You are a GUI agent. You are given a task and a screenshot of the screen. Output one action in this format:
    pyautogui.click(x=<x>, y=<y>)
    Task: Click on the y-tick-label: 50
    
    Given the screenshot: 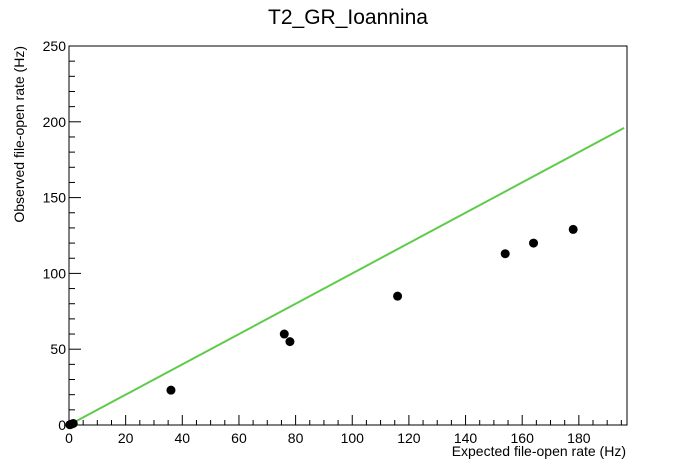 What is the action you would take?
    pyautogui.click(x=58, y=349)
    